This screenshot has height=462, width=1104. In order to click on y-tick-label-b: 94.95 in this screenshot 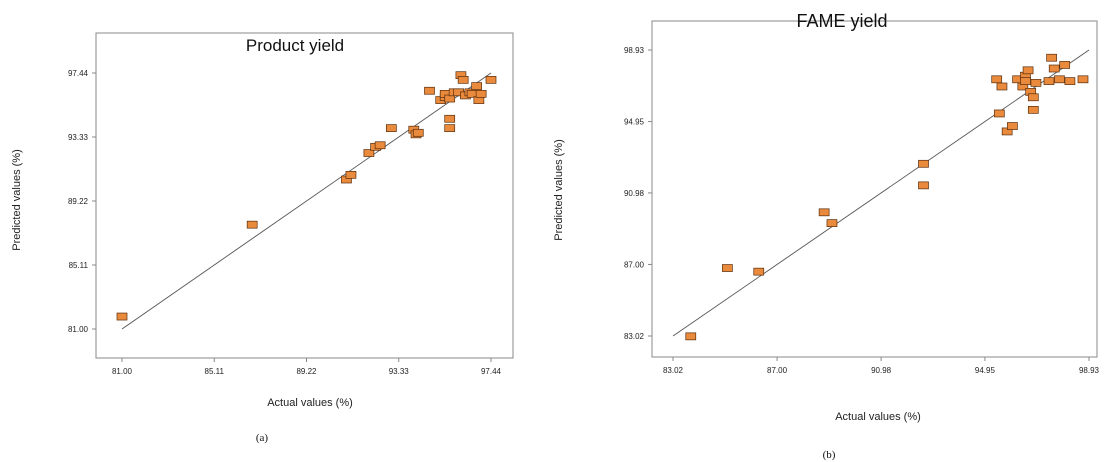, I will do `click(634, 122)`.